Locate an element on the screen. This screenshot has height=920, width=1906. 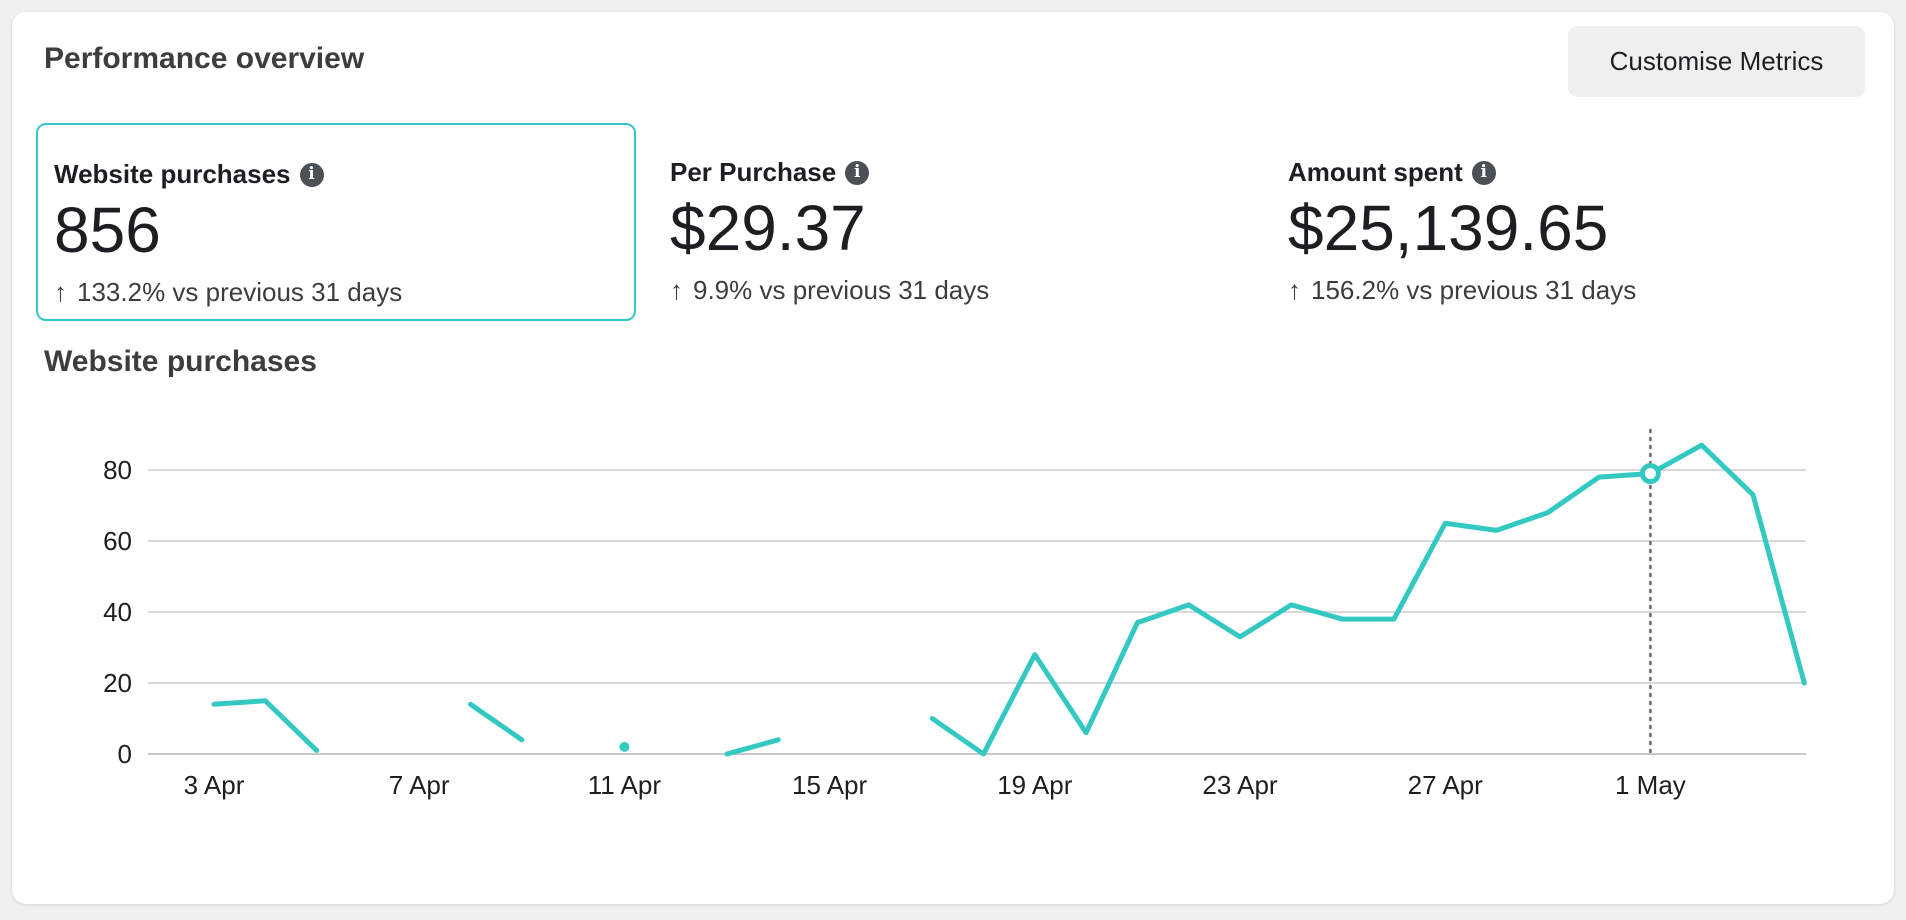
metric-label: Per Purchase is located at coordinates (753, 172).